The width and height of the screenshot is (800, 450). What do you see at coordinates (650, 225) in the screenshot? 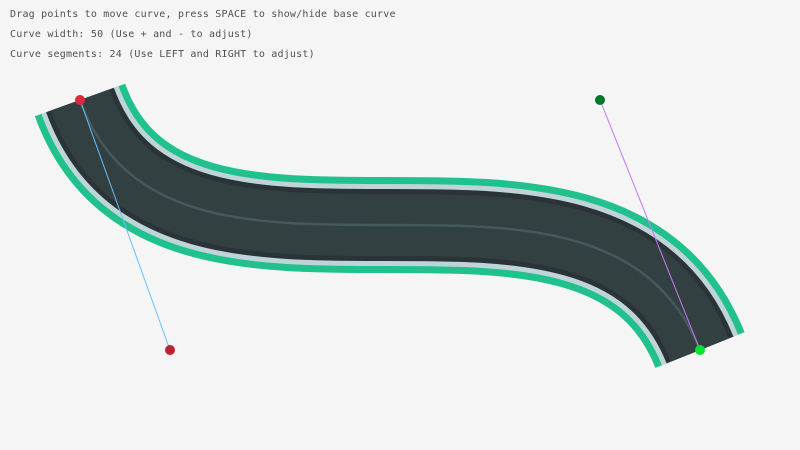
I see `end-tangent-line` at bounding box center [650, 225].